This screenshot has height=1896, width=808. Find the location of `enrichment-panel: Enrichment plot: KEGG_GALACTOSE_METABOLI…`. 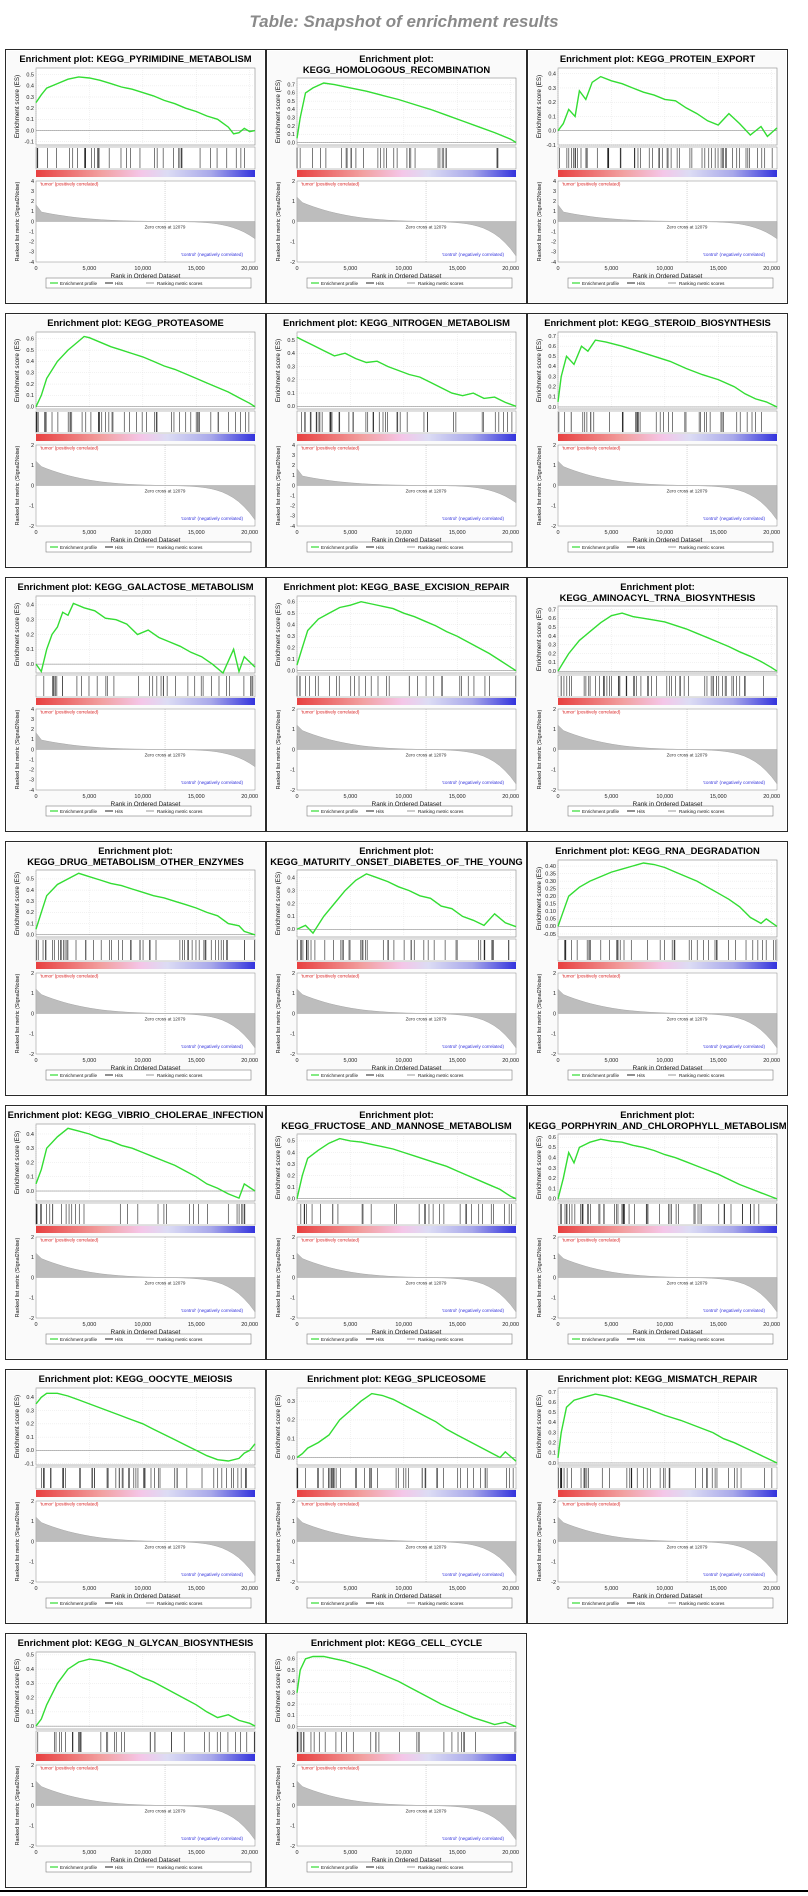

enrichment-panel: Enrichment plot: KEGG_GALACTOSE_METABOLI… is located at coordinates (135, 704).